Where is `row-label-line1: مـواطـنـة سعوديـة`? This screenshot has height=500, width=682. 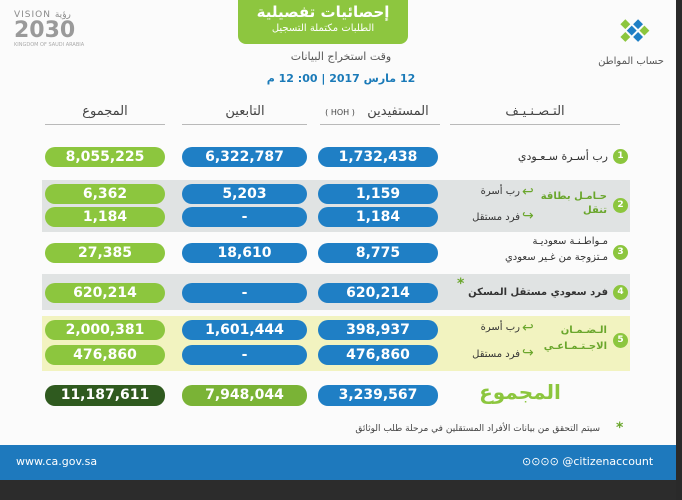
row-label-line1: مـواطـنـة سعوديـة is located at coordinates (570, 241).